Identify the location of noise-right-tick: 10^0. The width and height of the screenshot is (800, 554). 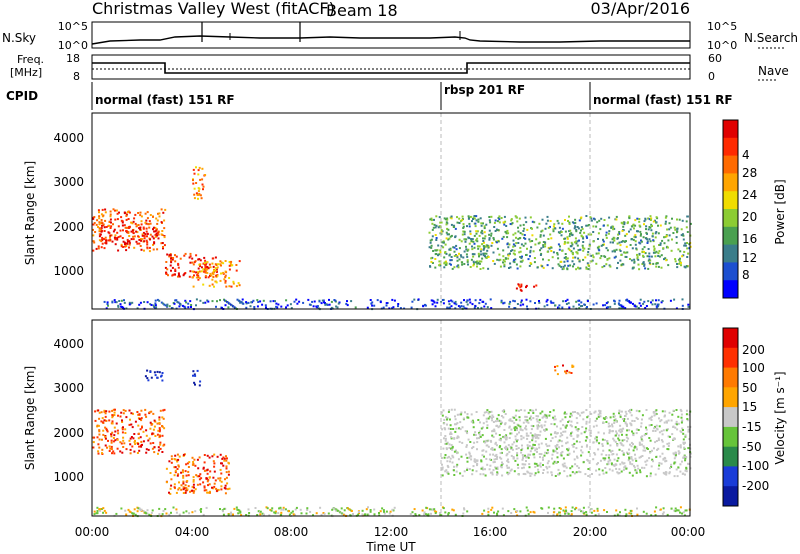
(722, 45).